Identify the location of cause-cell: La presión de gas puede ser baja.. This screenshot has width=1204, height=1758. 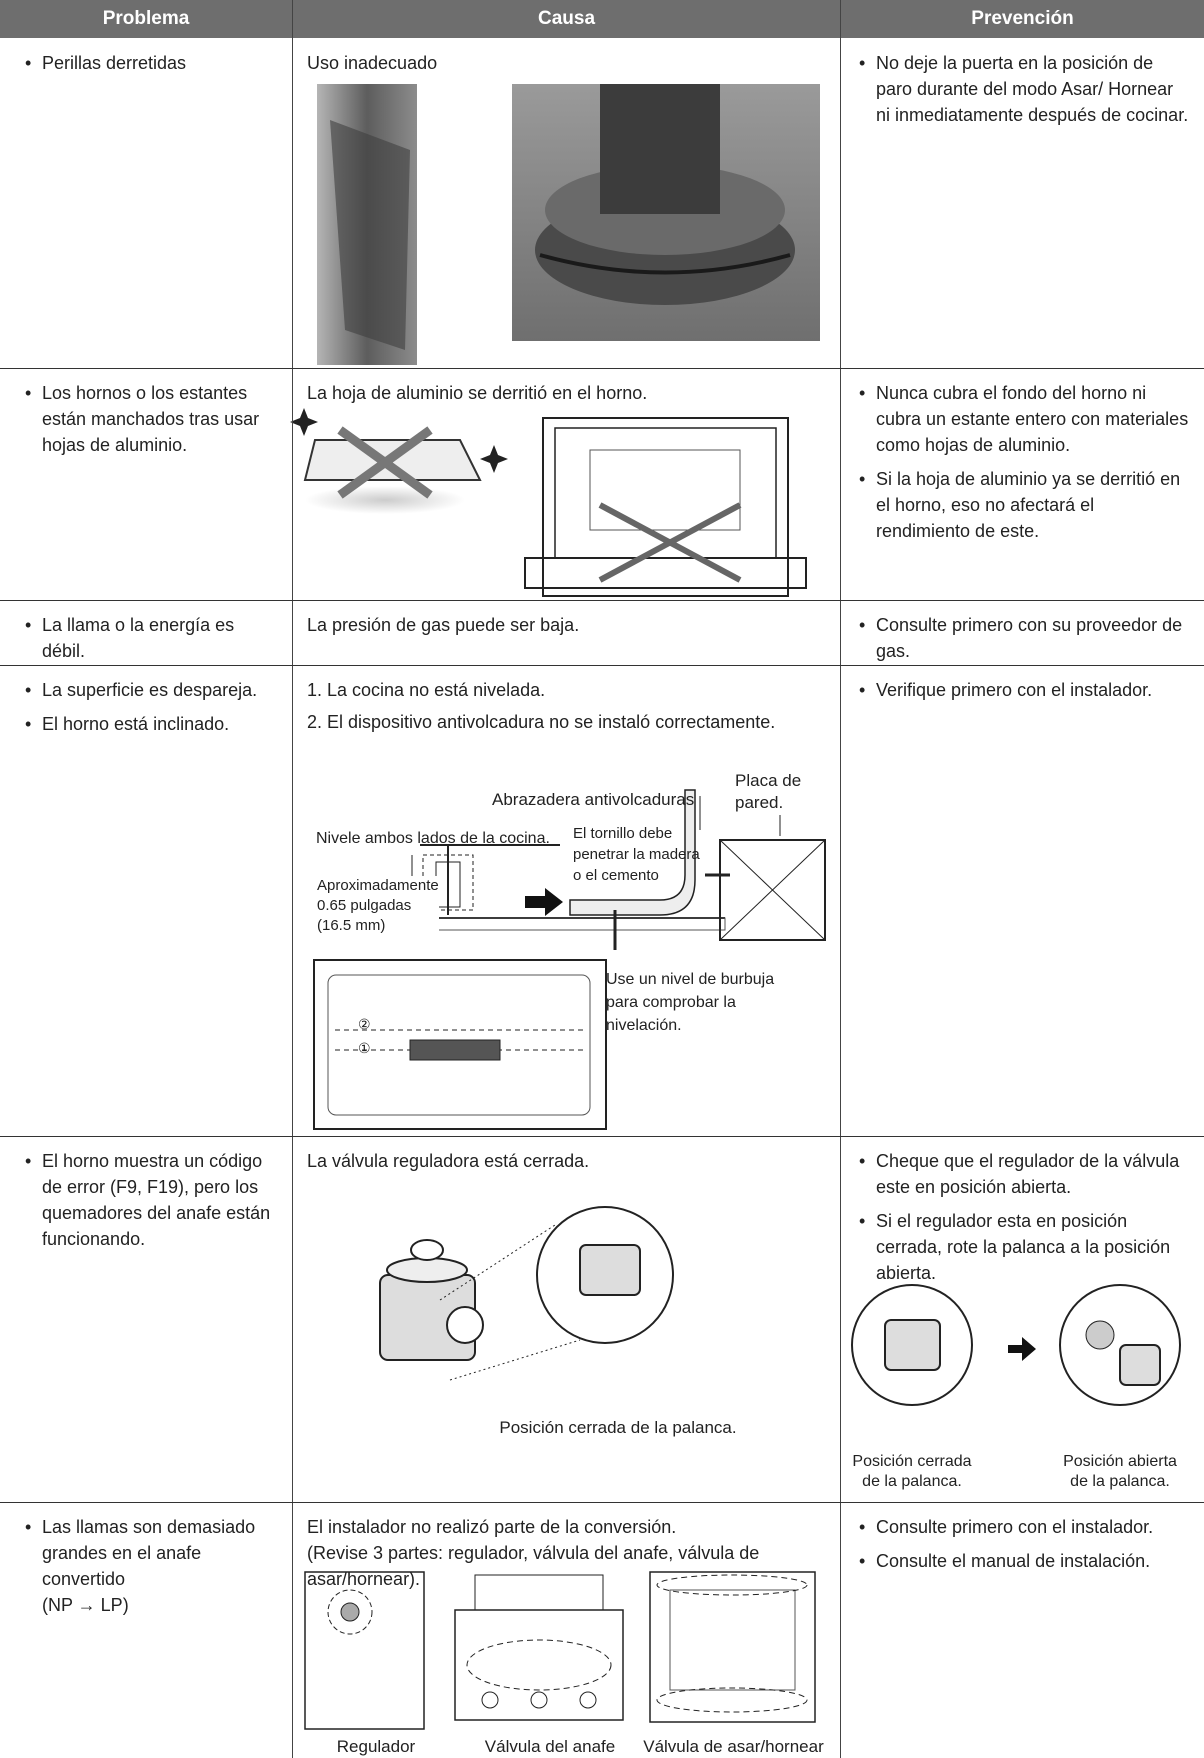
(567, 628).